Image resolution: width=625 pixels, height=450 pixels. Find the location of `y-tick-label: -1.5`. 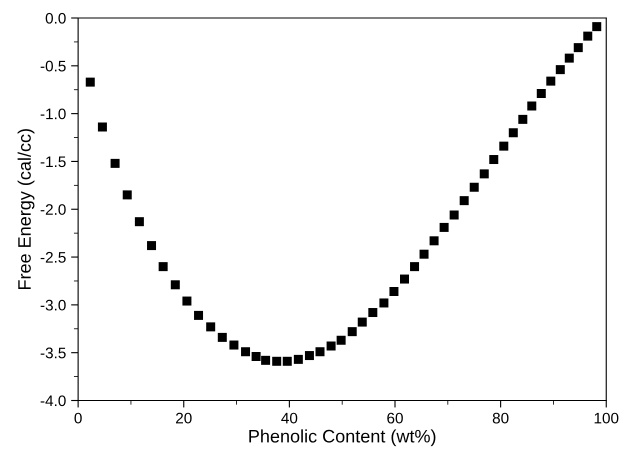

y-tick-label: -1.5 is located at coordinates (53, 162).